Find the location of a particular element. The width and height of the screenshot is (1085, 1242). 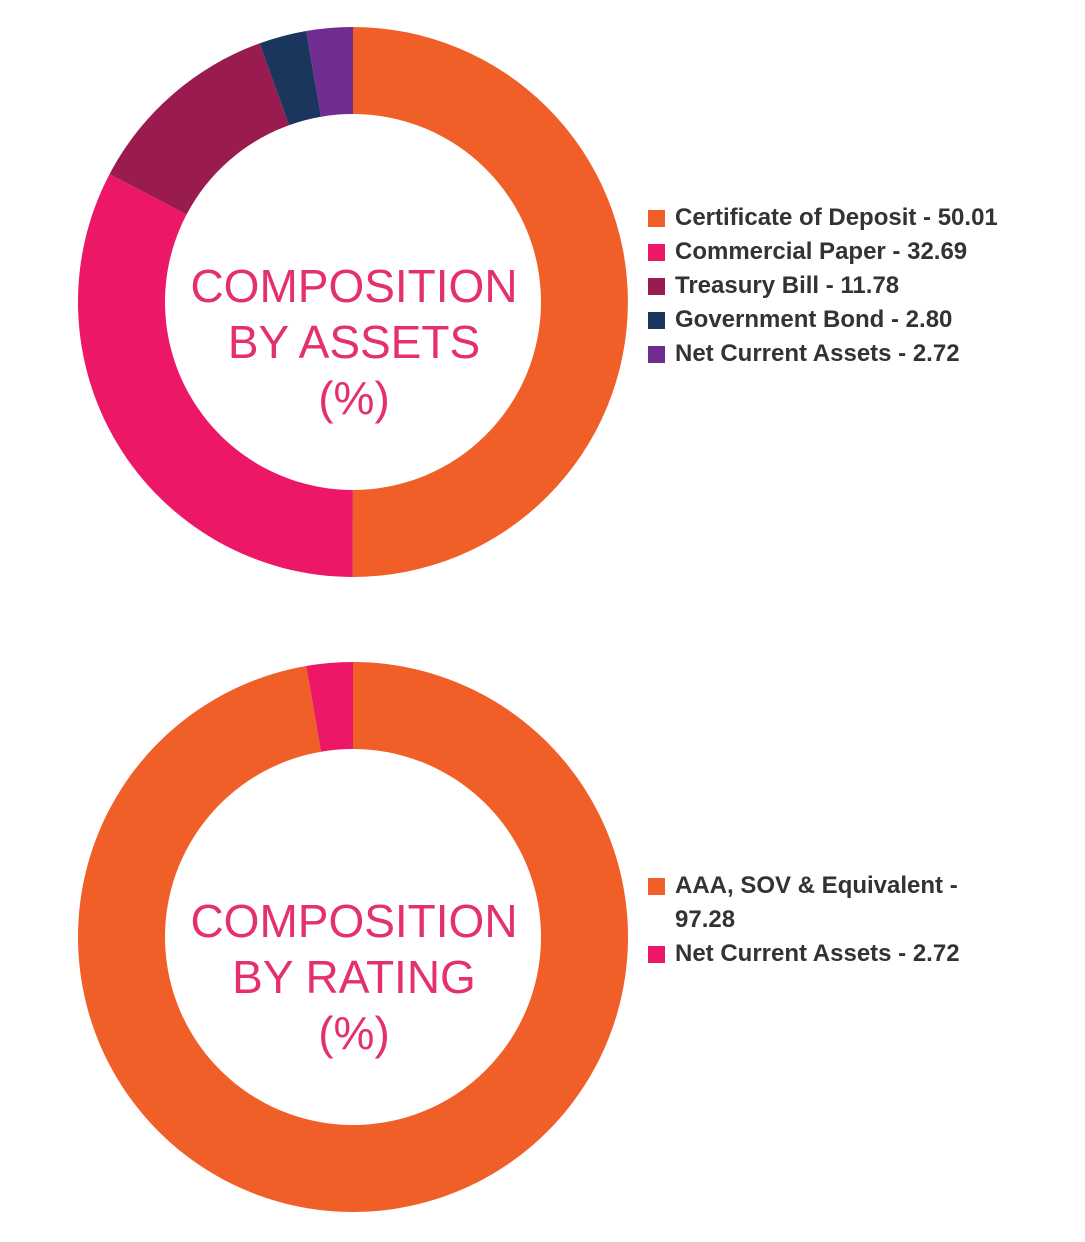

legend-item-commercial-paper: Commercial Paper - 32.69 is located at coordinates (823, 252).